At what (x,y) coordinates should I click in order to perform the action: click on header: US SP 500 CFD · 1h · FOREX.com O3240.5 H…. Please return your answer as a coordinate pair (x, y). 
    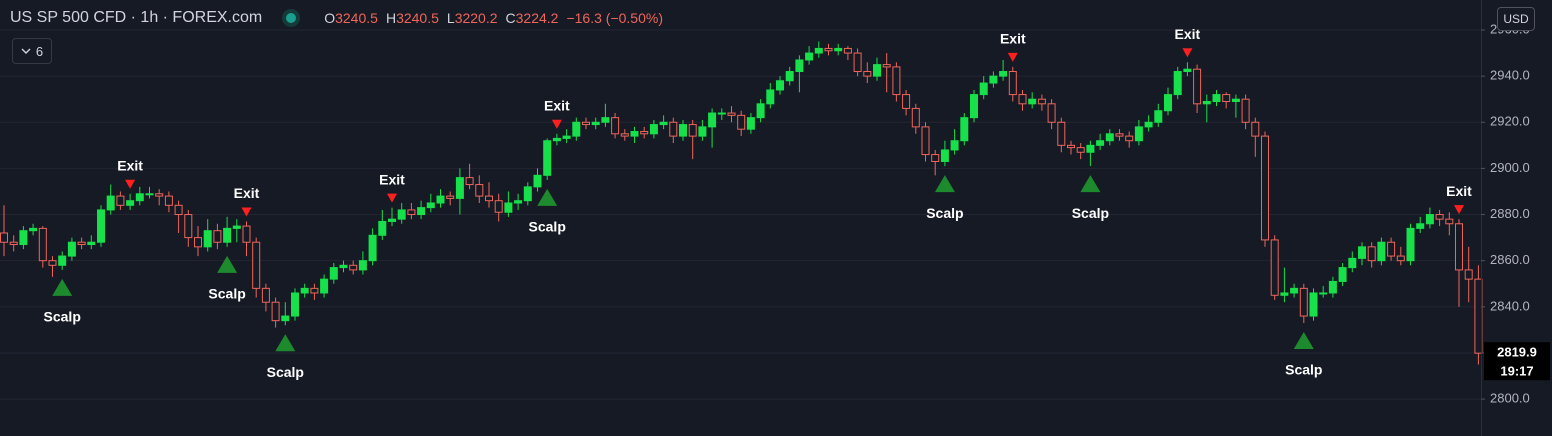
    Looking at the image, I should click on (336, 18).